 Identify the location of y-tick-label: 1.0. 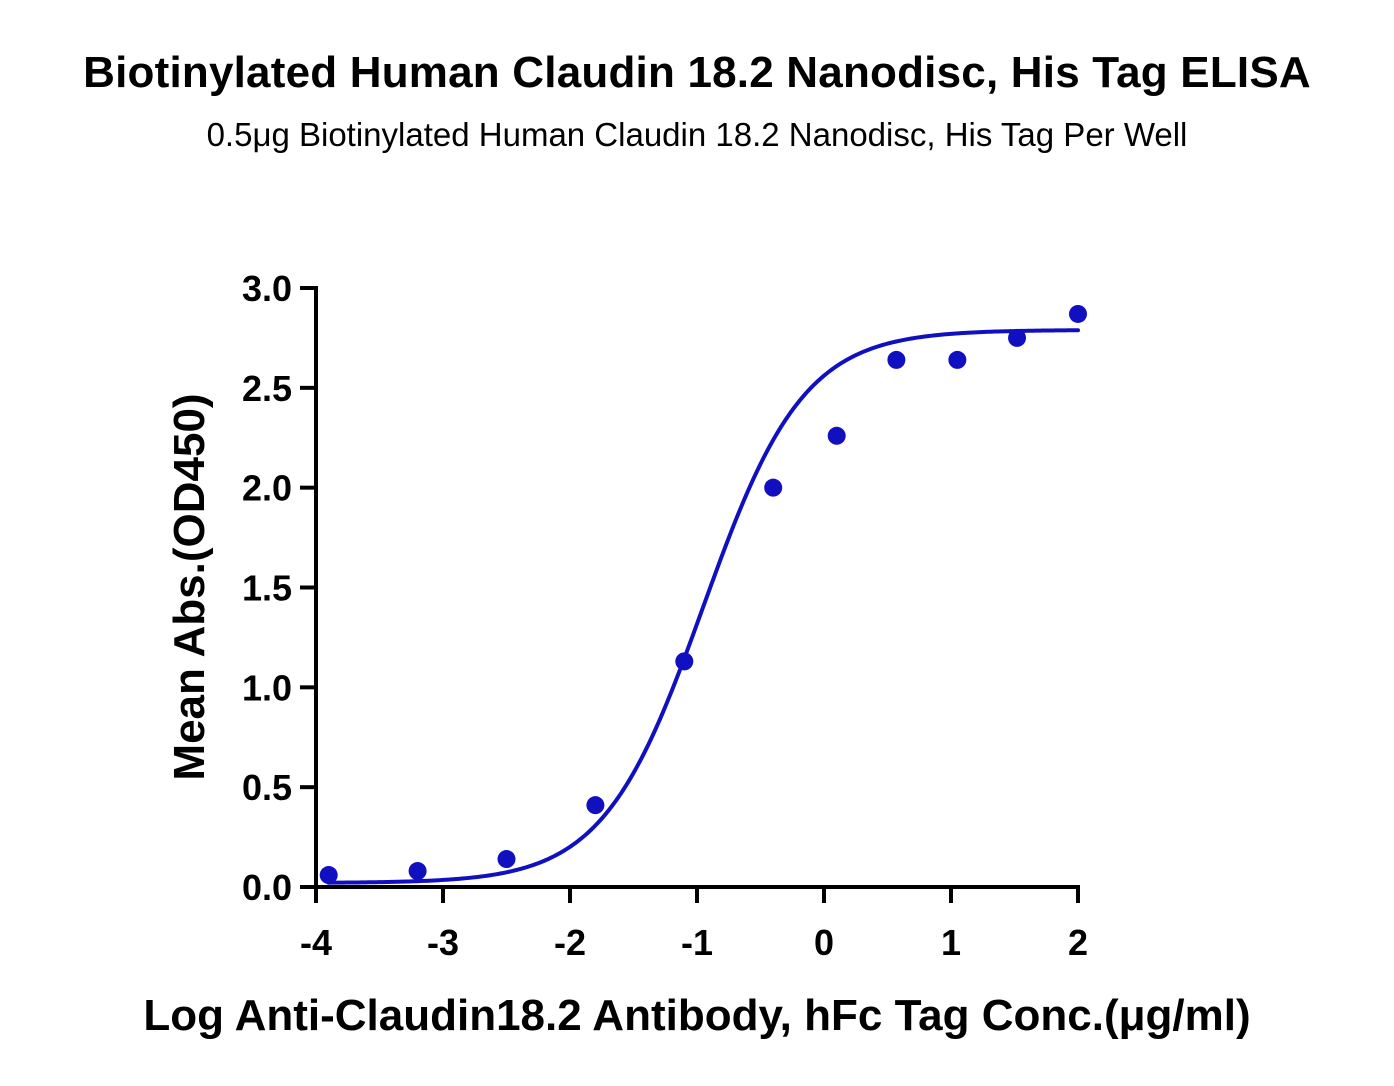
(267, 687).